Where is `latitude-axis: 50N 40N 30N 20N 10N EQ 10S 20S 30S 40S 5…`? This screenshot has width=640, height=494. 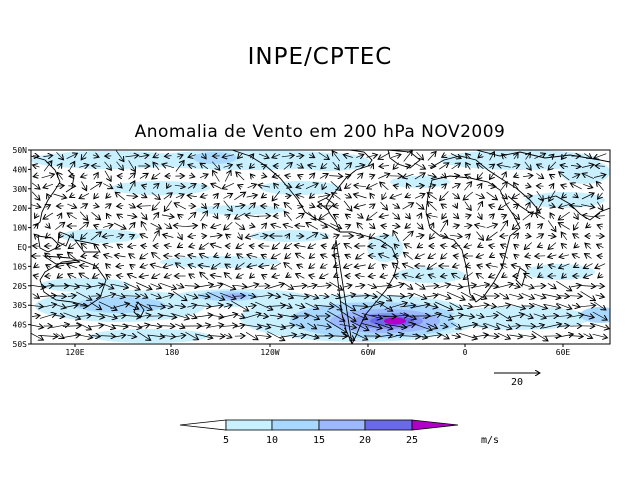
latitude-axis: 50N 40N 30N 20N 10N EQ 10S 20S 30S 40S 5… is located at coordinates (22, 247).